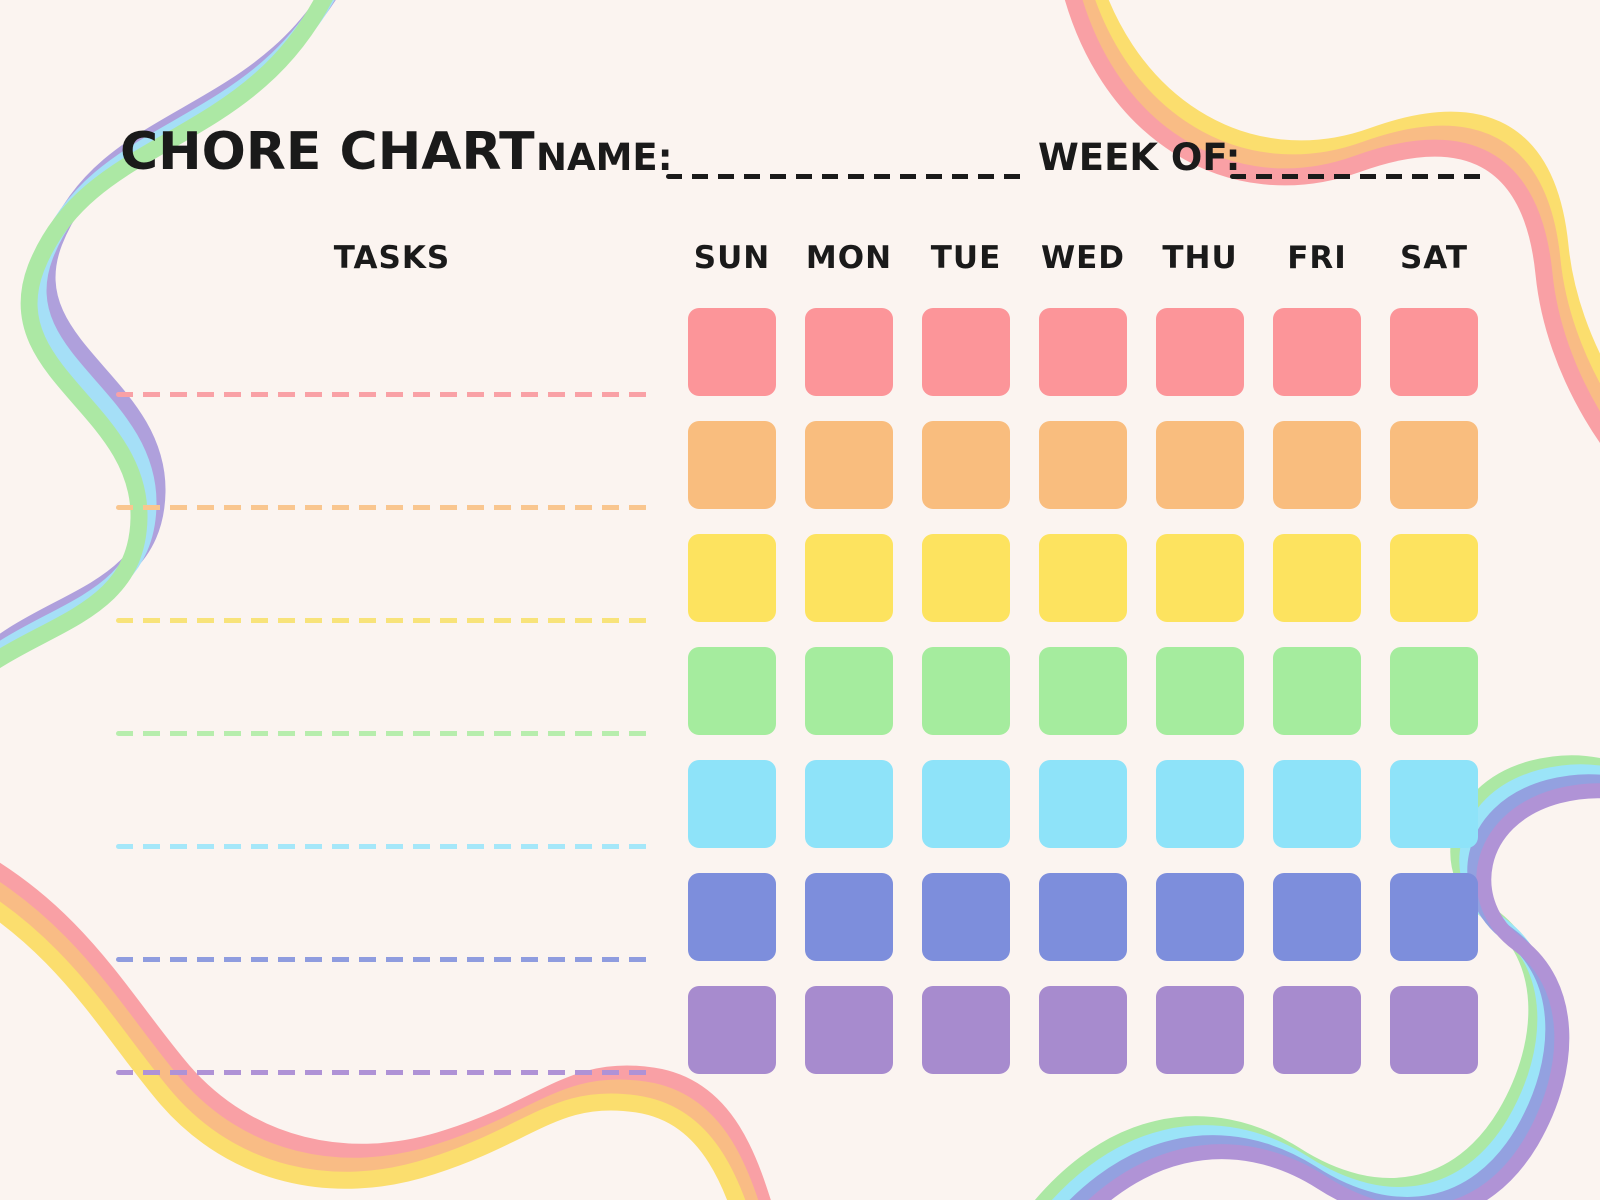 The height and width of the screenshot is (1200, 1600). I want to click on cell-blue-thu, so click(1200, 804).